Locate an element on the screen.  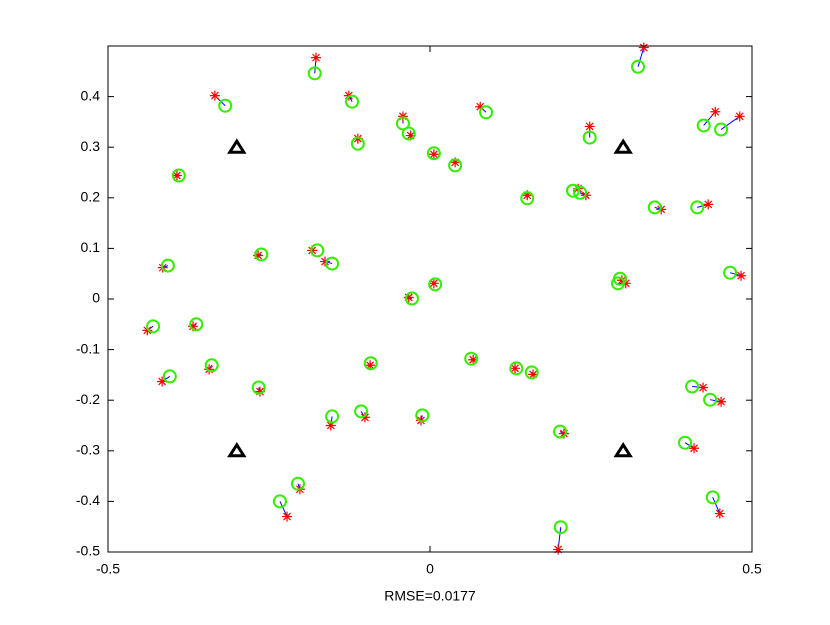
x-axis-label: RMSE=0.0177 is located at coordinates (430, 596).